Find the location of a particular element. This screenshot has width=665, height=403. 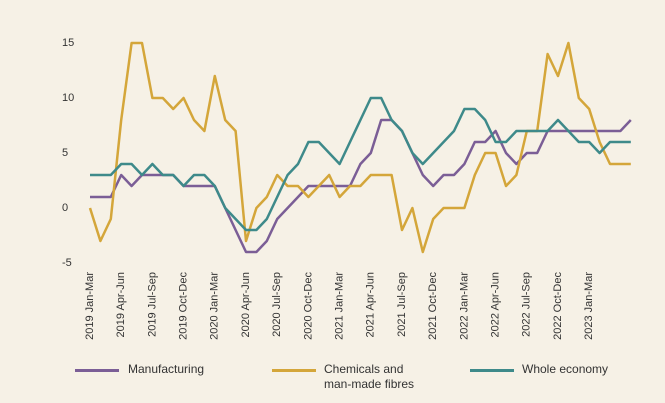

x-tick-label: 2020 Apr-Jun is located at coordinates (246, 304).